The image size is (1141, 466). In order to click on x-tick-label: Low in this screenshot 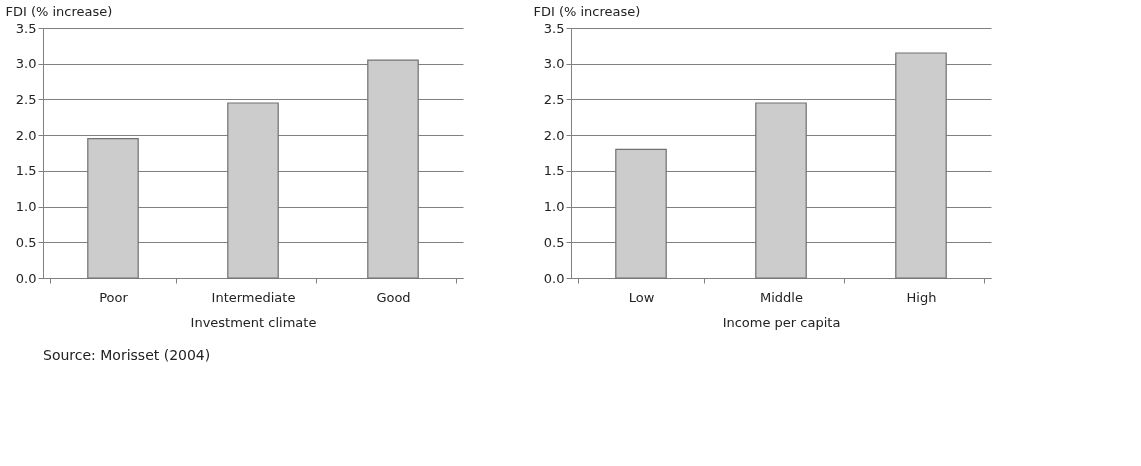, I will do `click(641, 297)`.